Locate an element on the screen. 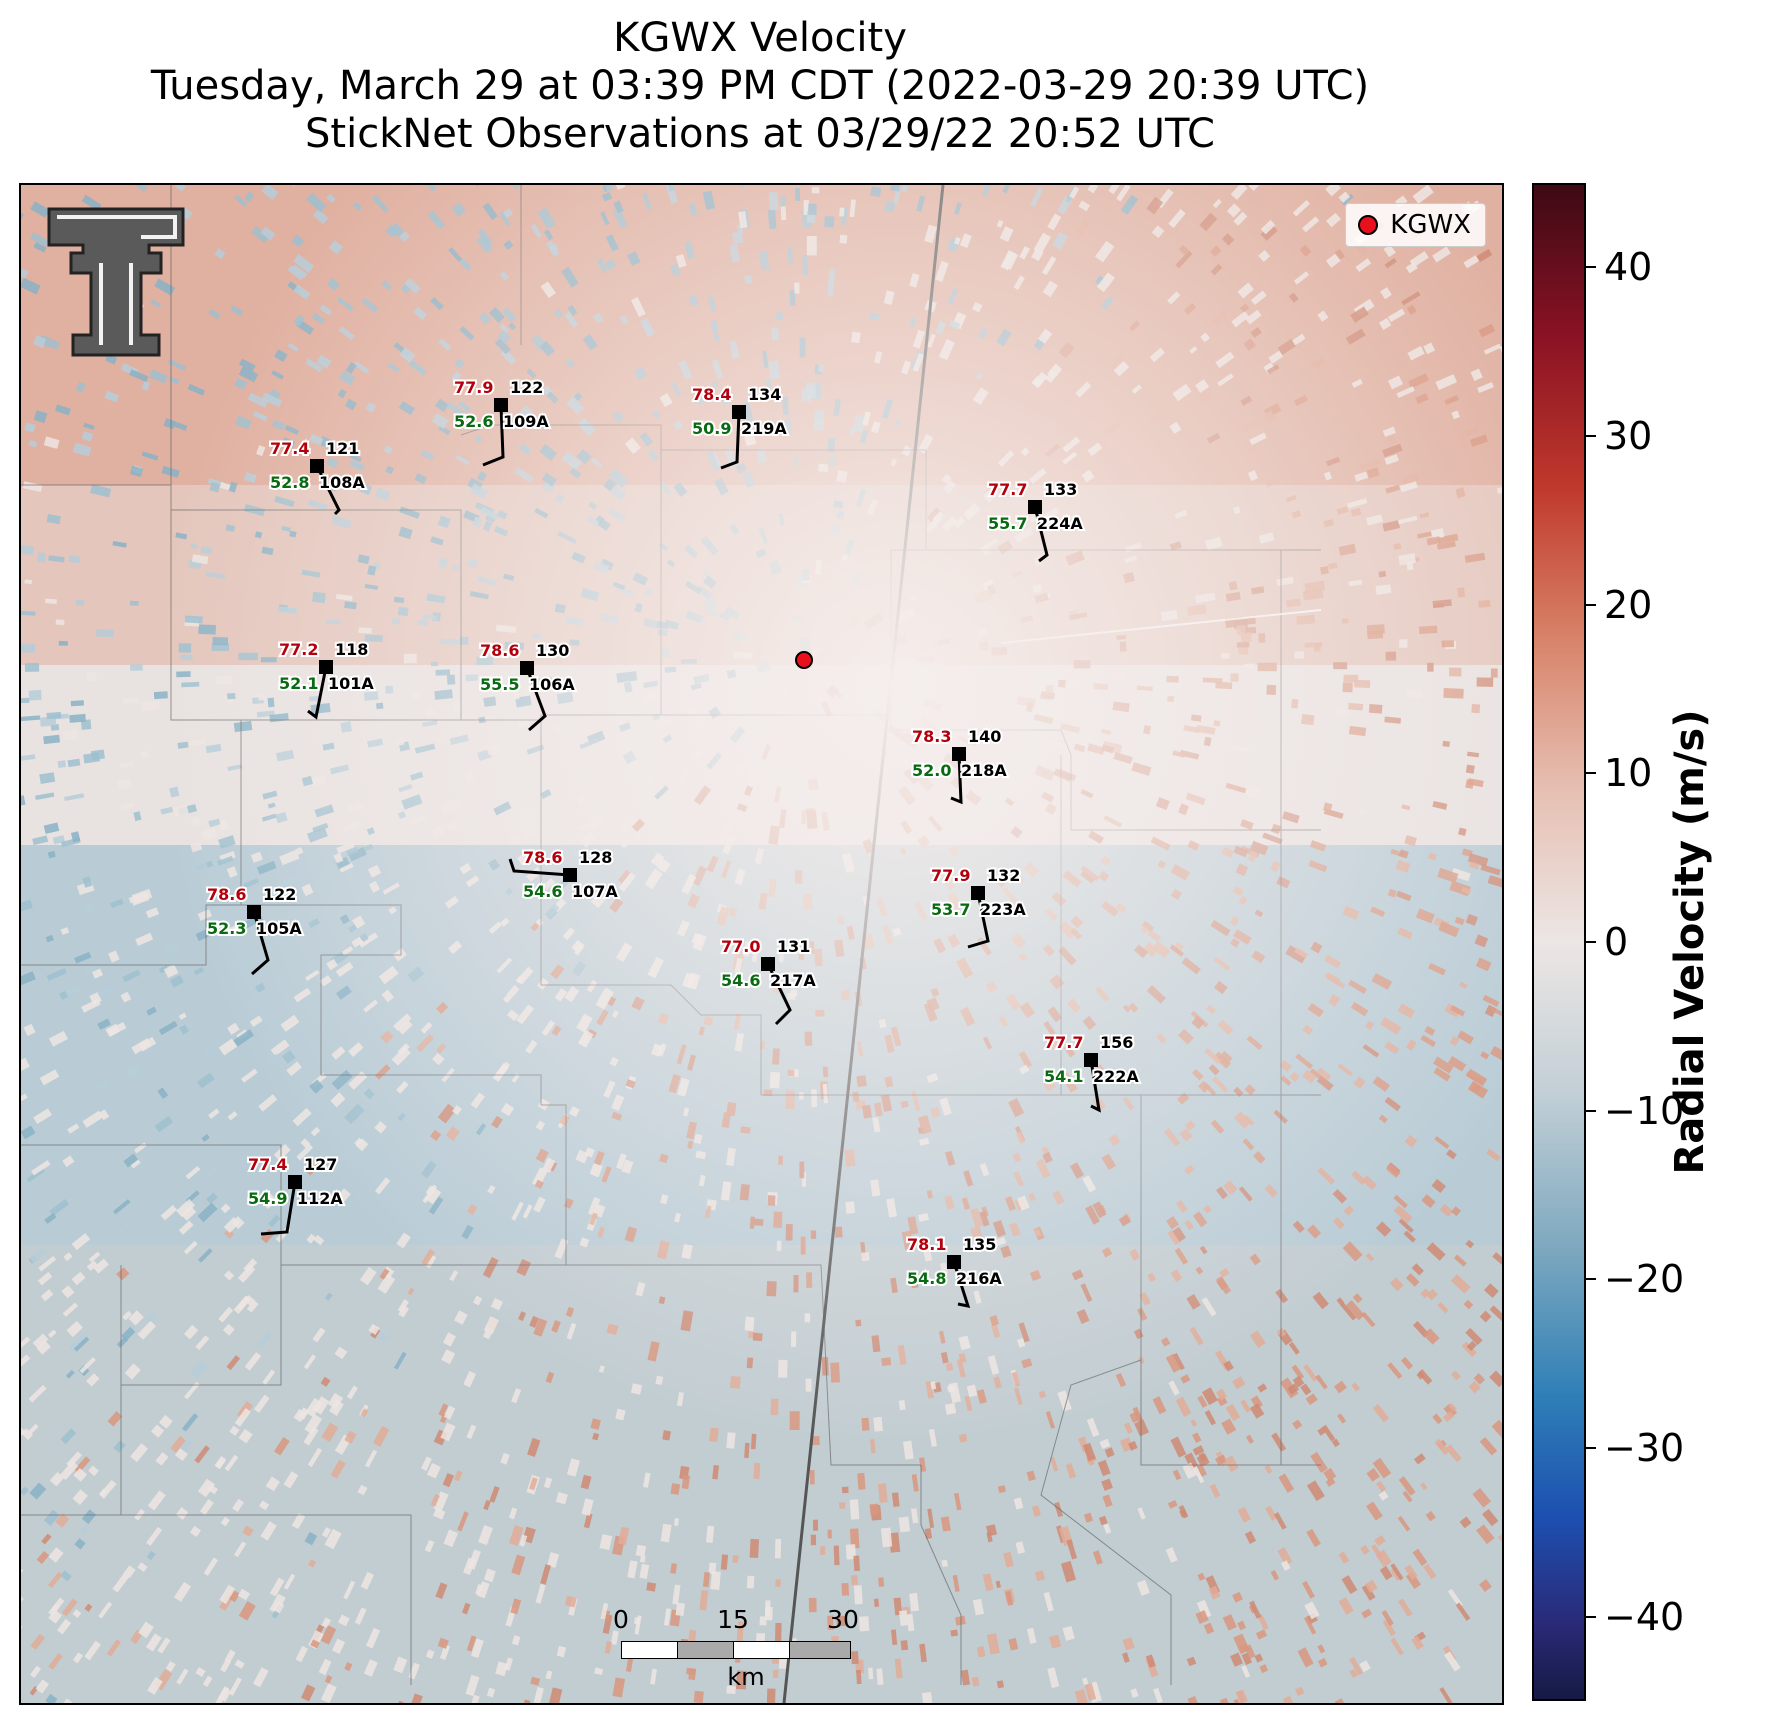 Image resolution: width=1773 pixels, height=1716 pixels. station-marker-224A is located at coordinates (1035, 507).